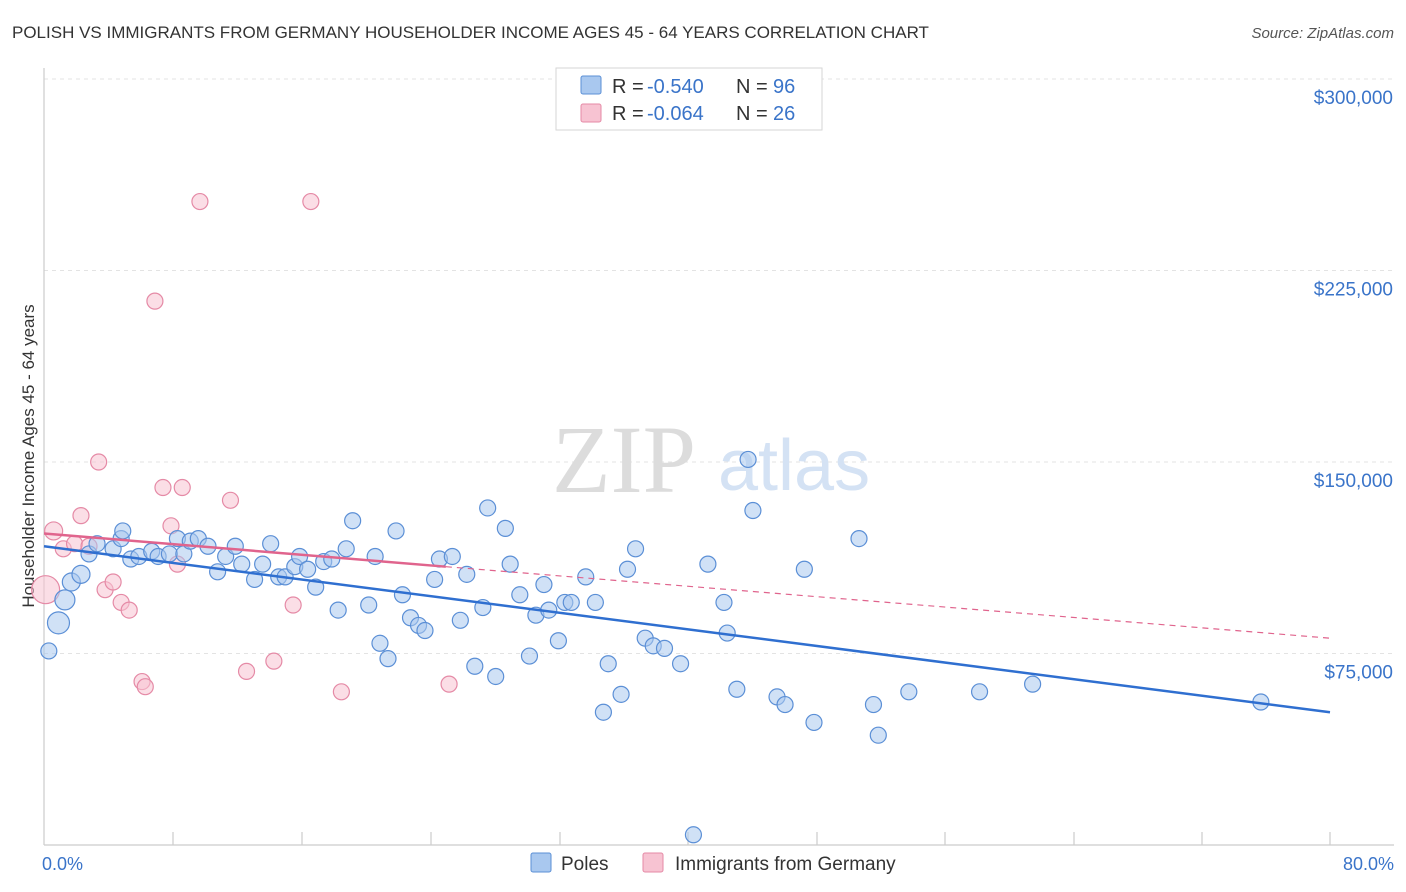 The image size is (1406, 892). Describe the element at coordinates (794, 466) in the screenshot. I see `watermark-atlas: atlas` at that location.